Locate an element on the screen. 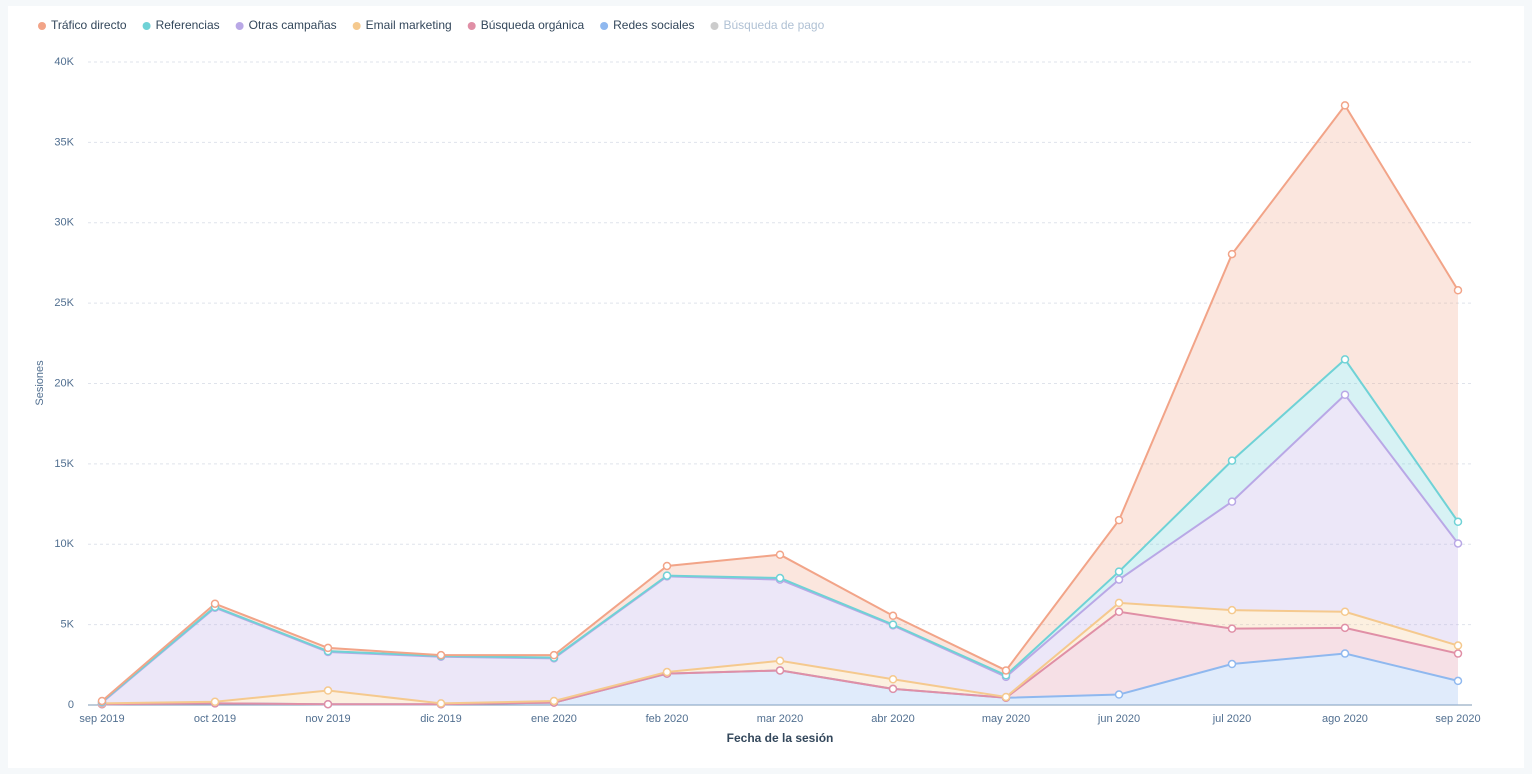  y-tick-label: 20K is located at coordinates (64, 383).